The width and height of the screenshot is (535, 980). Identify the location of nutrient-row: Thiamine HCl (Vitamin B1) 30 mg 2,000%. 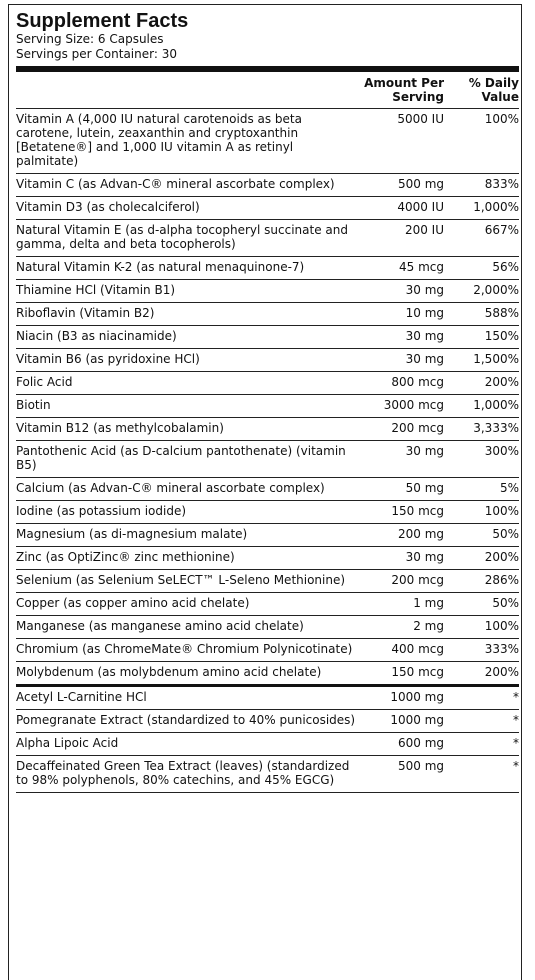
(267, 291).